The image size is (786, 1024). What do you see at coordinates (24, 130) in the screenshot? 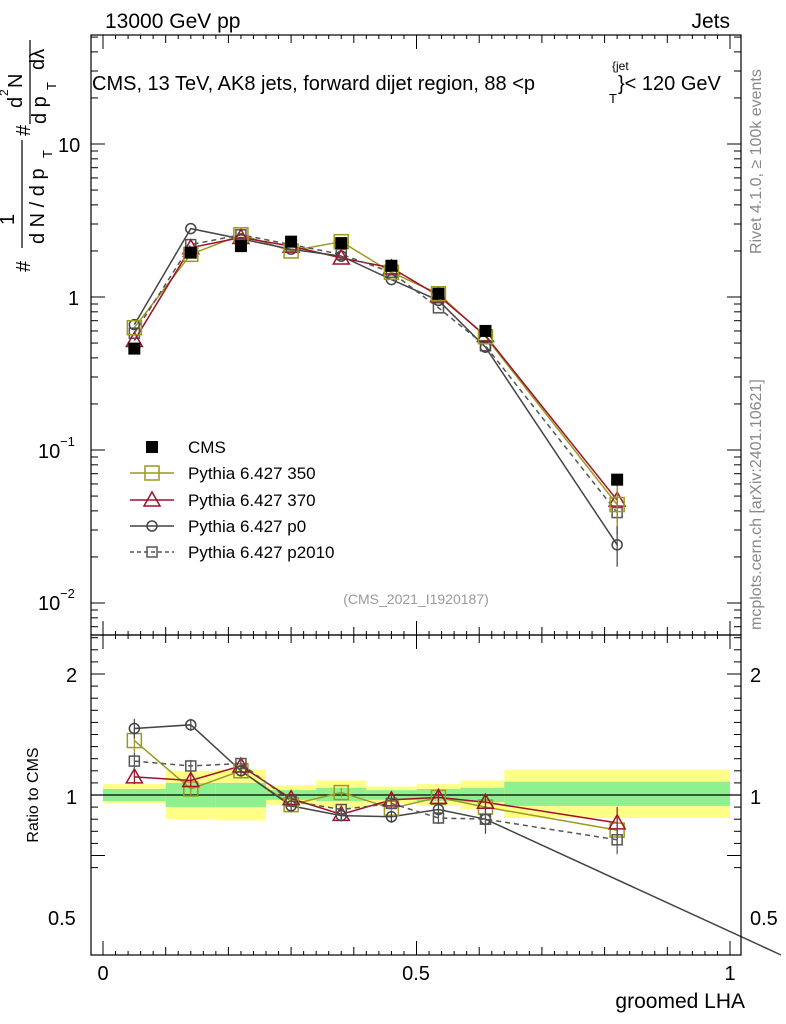
I see `ylabel-hash-2: #` at bounding box center [24, 130].